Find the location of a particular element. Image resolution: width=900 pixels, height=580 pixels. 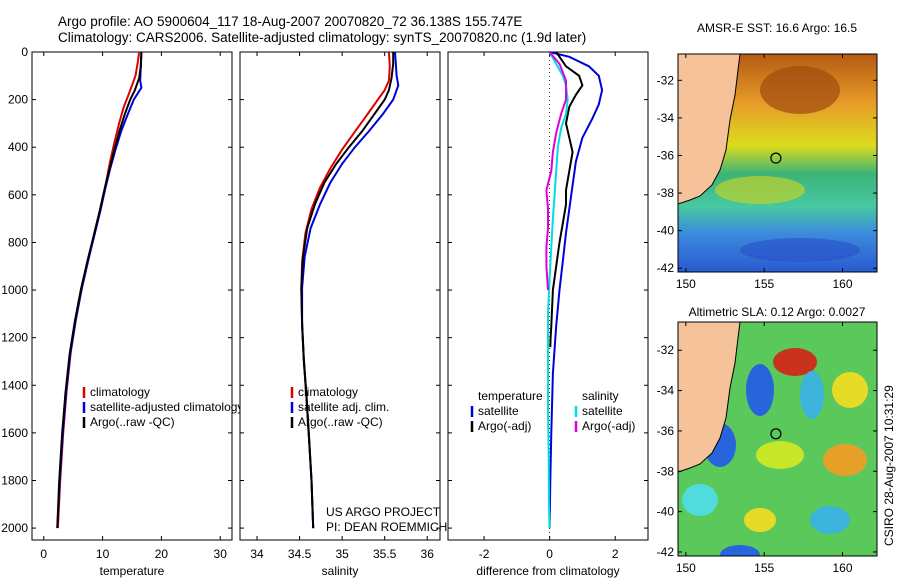

sst-longitude-tick-label: 160 is located at coordinates (843, 284).